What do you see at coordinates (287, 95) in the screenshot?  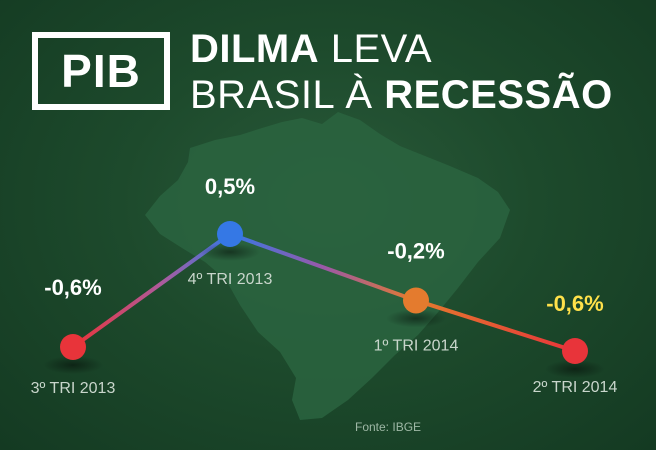 I see `headline-rest-2: BRASIL À` at bounding box center [287, 95].